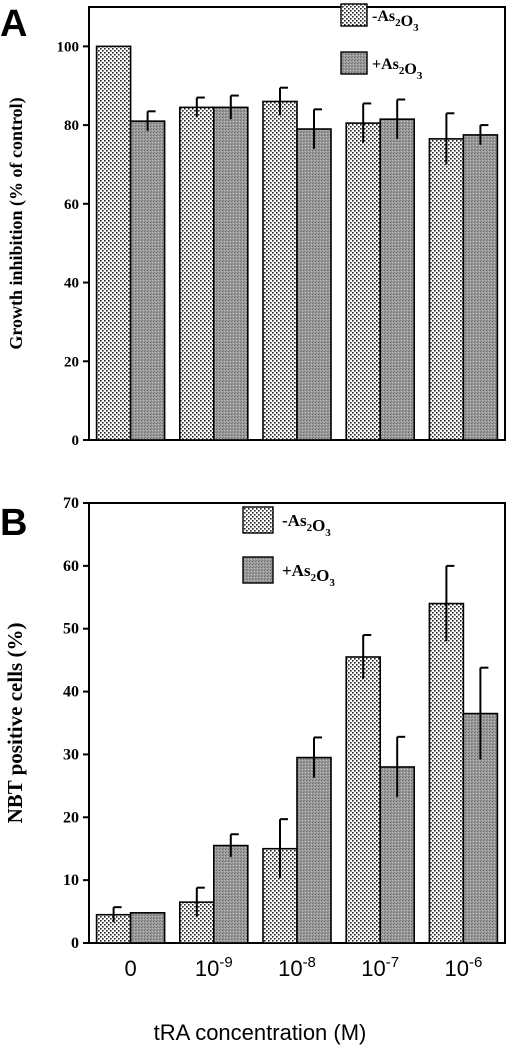  What do you see at coordinates (71, 503) in the screenshot?
I see `y-tick-label: 70` at bounding box center [71, 503].